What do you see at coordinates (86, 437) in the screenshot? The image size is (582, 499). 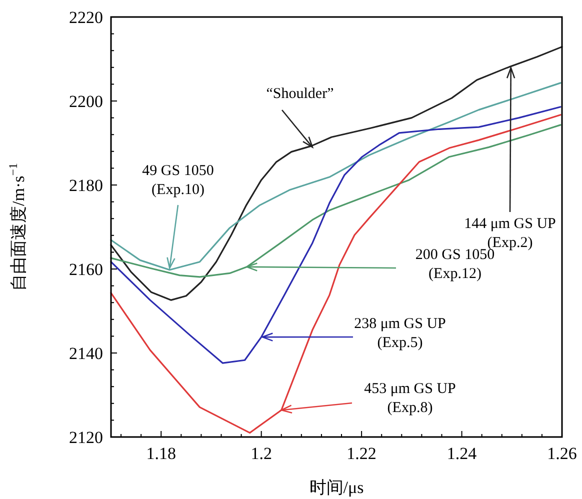 I see `y-tick-label: 2120` at bounding box center [86, 437].